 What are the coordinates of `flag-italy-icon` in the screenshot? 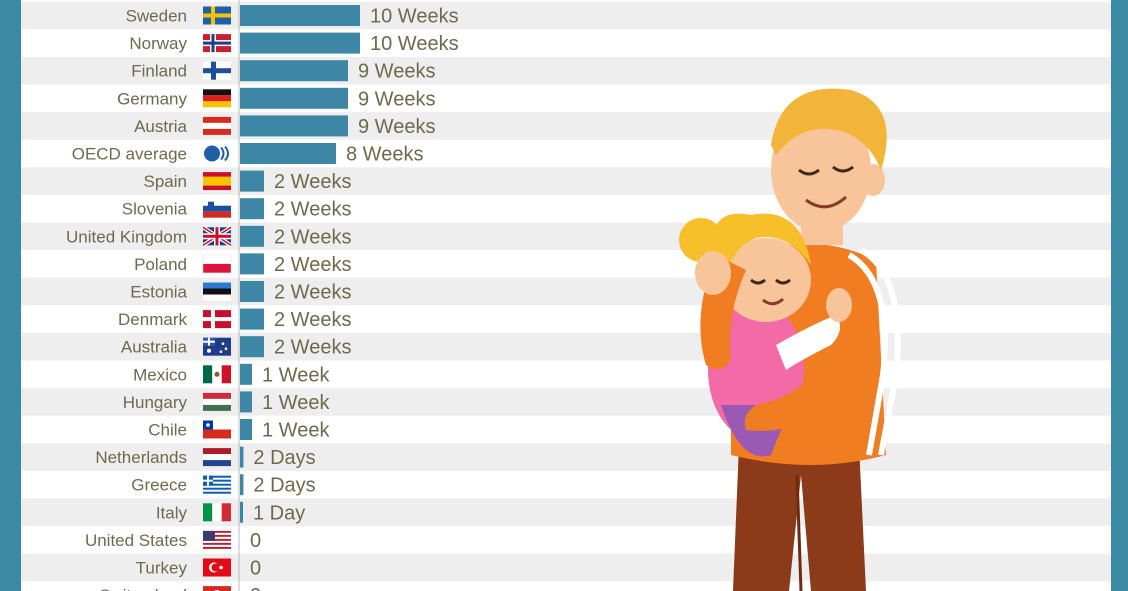 It's located at (217, 512).